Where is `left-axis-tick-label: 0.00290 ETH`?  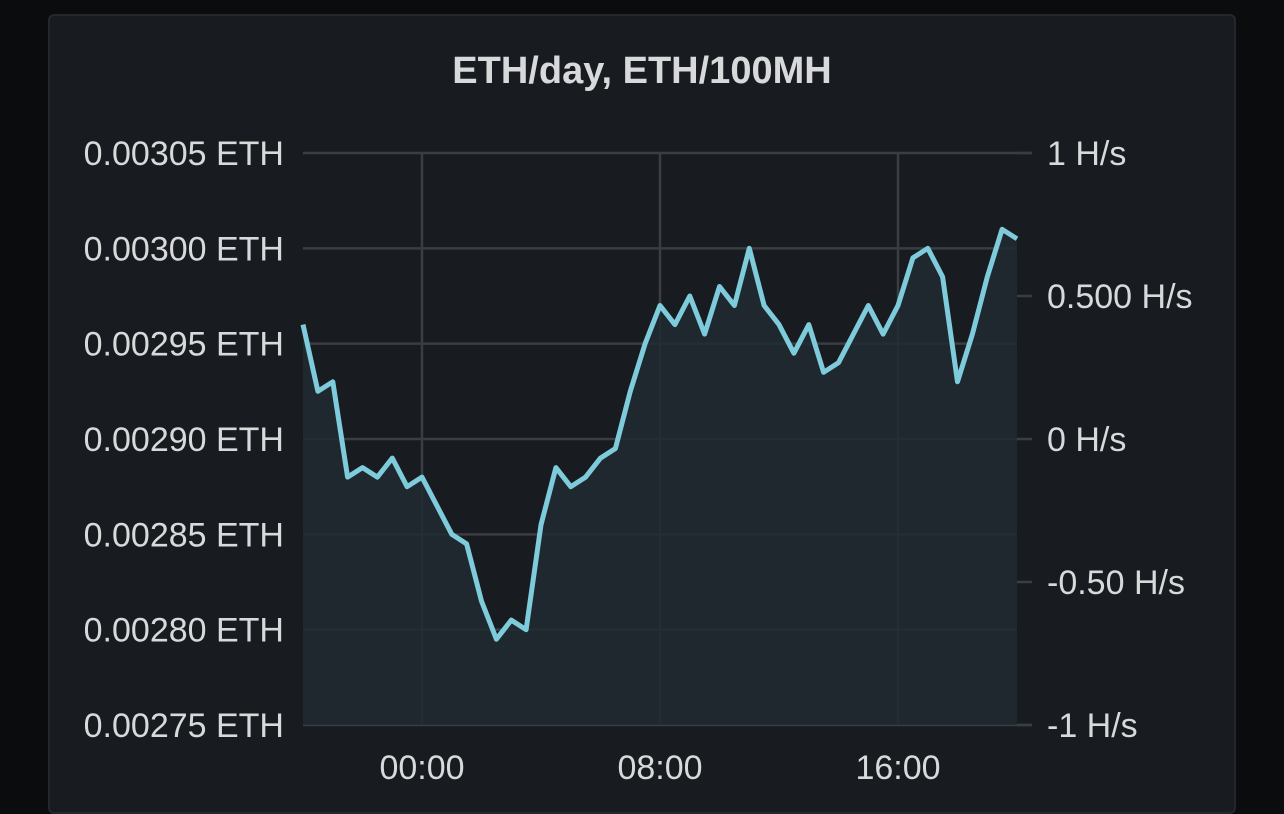
left-axis-tick-label: 0.00290 ETH is located at coordinates (184, 440).